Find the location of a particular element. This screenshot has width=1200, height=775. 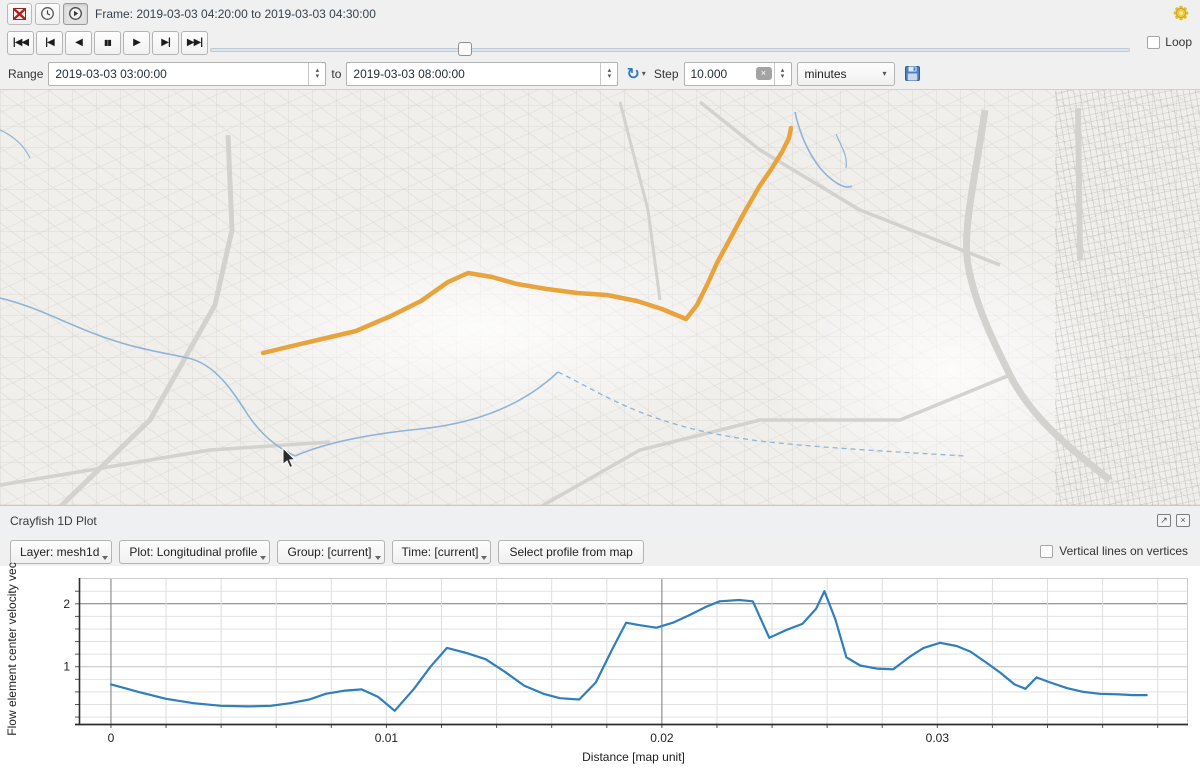

vertical-lines-checkbox is located at coordinates (1047, 551).